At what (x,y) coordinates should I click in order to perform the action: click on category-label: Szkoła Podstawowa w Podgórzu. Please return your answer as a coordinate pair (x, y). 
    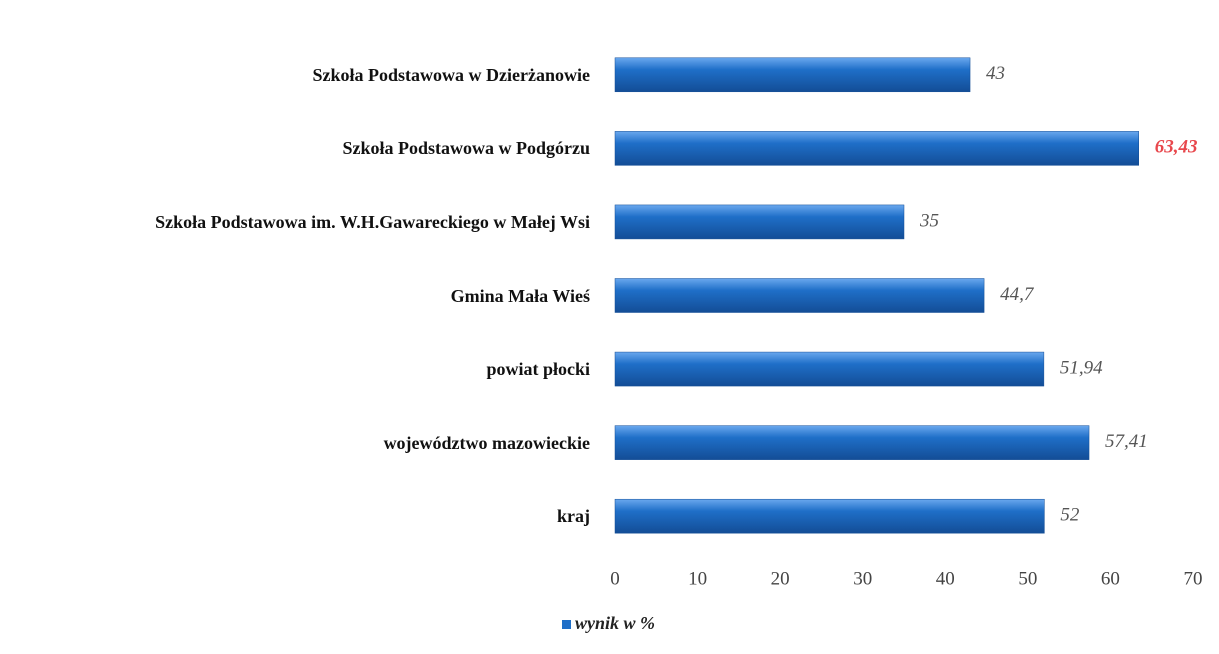
    Looking at the image, I should click on (466, 148).